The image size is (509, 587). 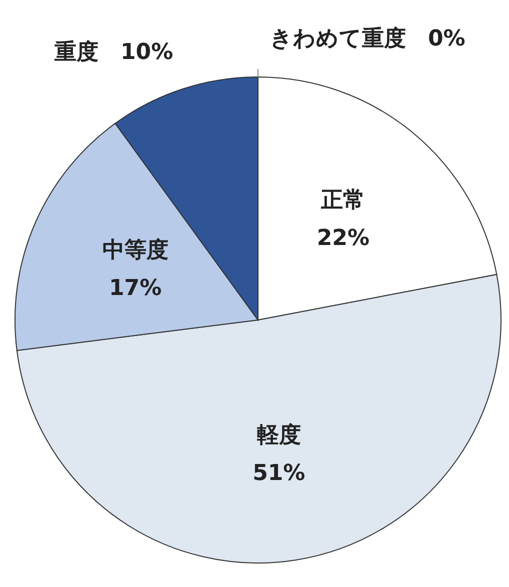 What do you see at coordinates (343, 239) in the screenshot?
I see `data-label: 22%` at bounding box center [343, 239].